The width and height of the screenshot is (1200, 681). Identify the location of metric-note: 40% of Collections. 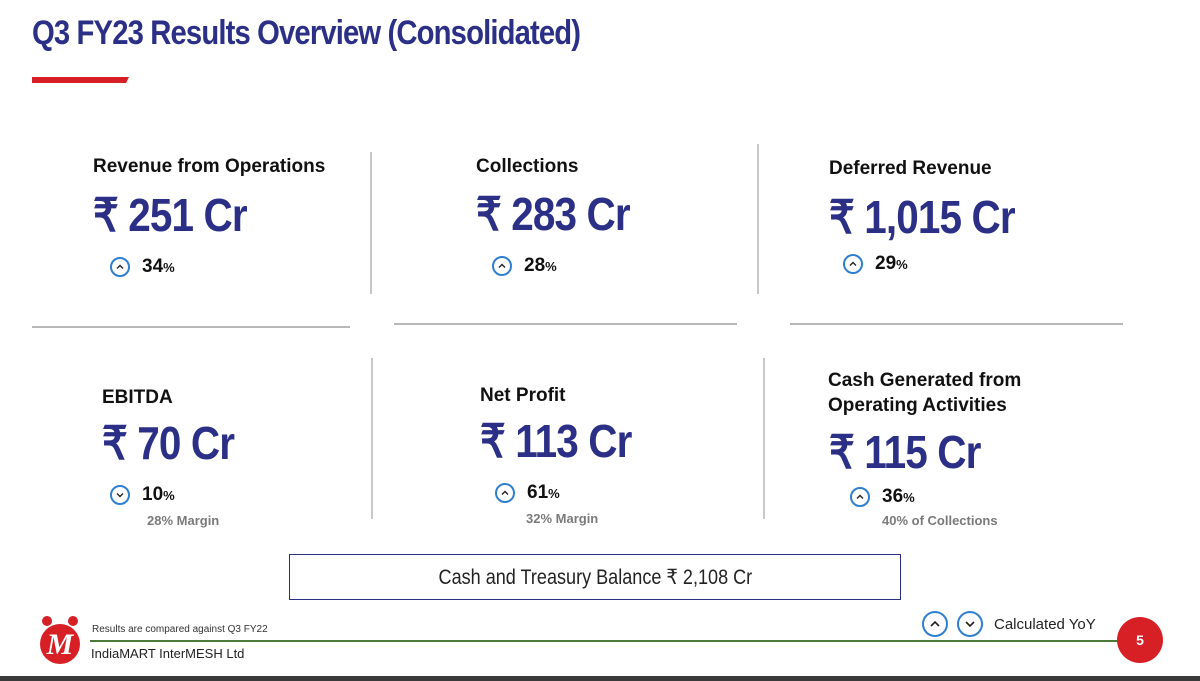
(940, 520).